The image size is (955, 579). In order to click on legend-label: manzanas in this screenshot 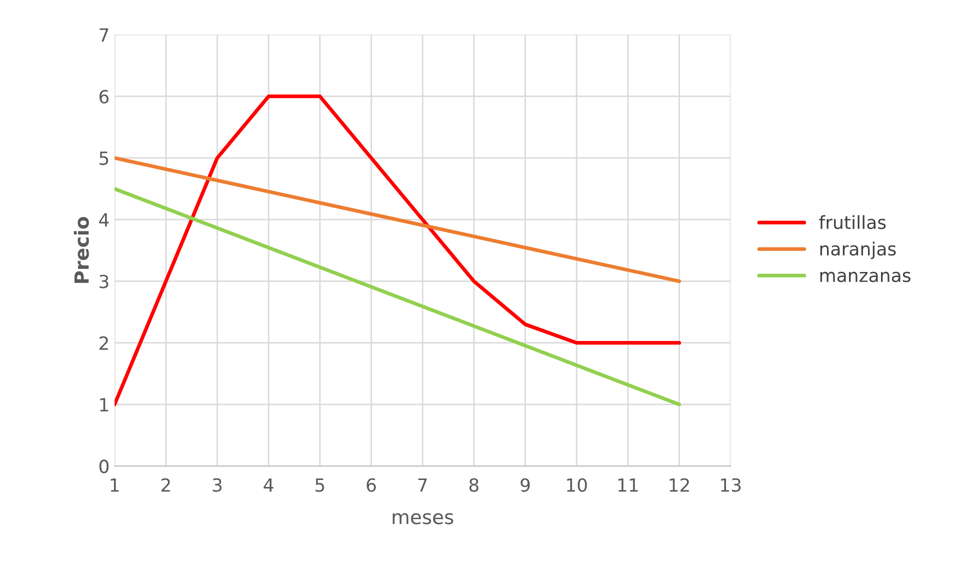, I will do `click(865, 277)`.